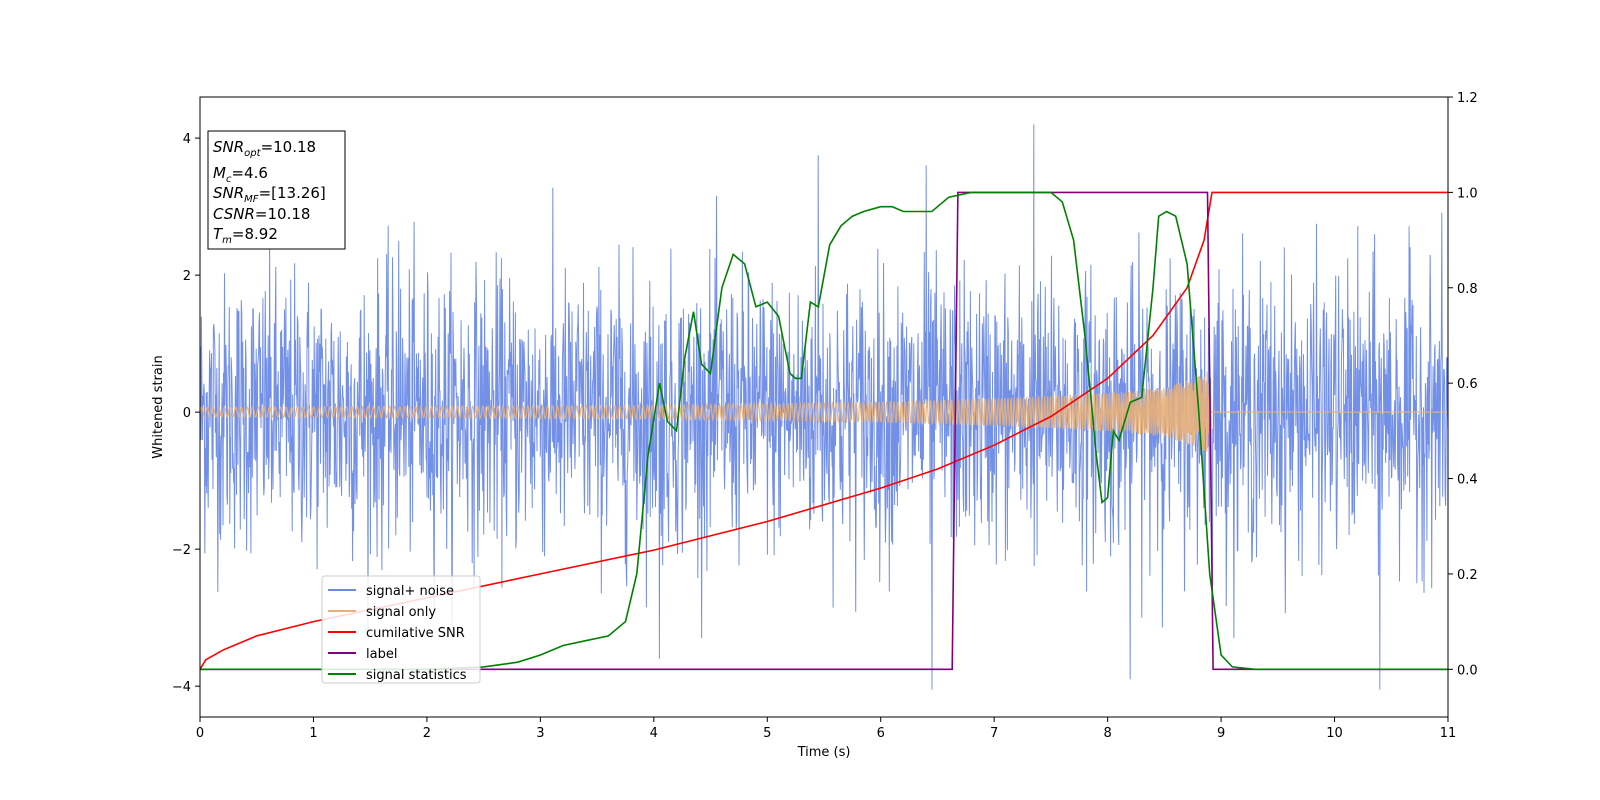 This screenshot has height=800, width=1600. I want to click on x-axis: 0 1 2 3 4 5 6 7 8 9 10 11, so click(826, 729).